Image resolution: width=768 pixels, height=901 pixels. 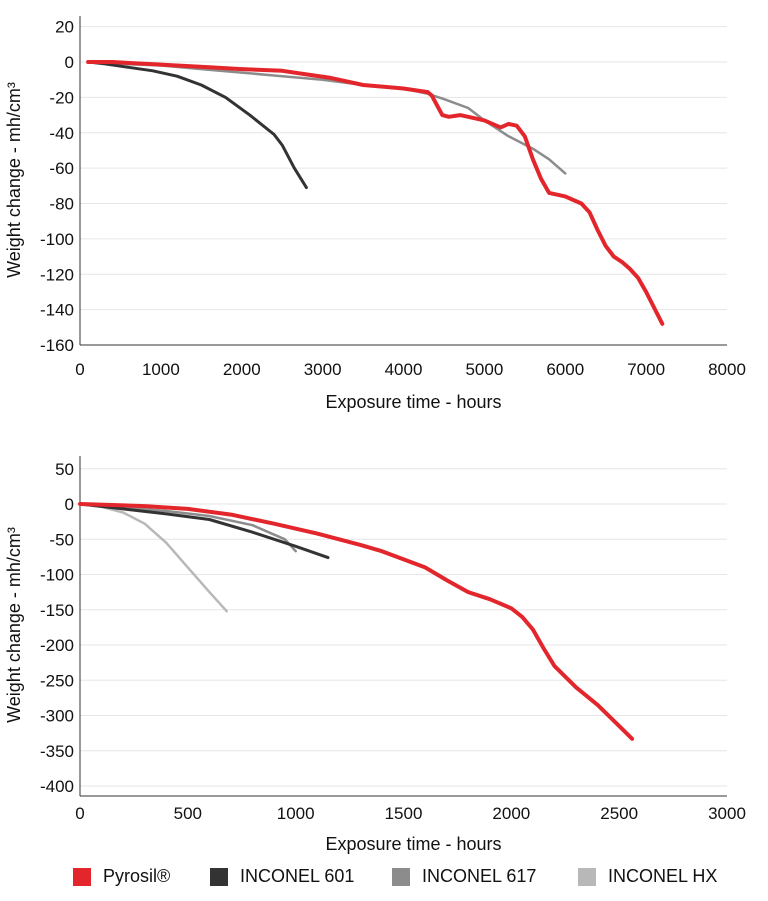 I want to click on y-tick-label: -200, so click(x=57, y=645).